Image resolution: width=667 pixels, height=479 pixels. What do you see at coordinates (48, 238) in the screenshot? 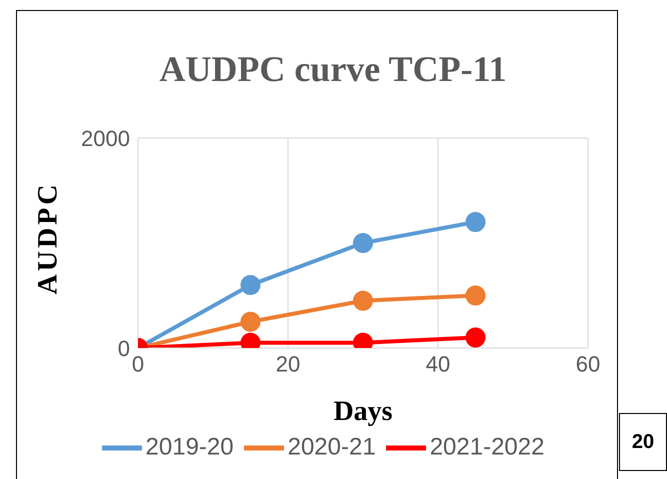
I see `y-axis-title: AUDPC` at bounding box center [48, 238].